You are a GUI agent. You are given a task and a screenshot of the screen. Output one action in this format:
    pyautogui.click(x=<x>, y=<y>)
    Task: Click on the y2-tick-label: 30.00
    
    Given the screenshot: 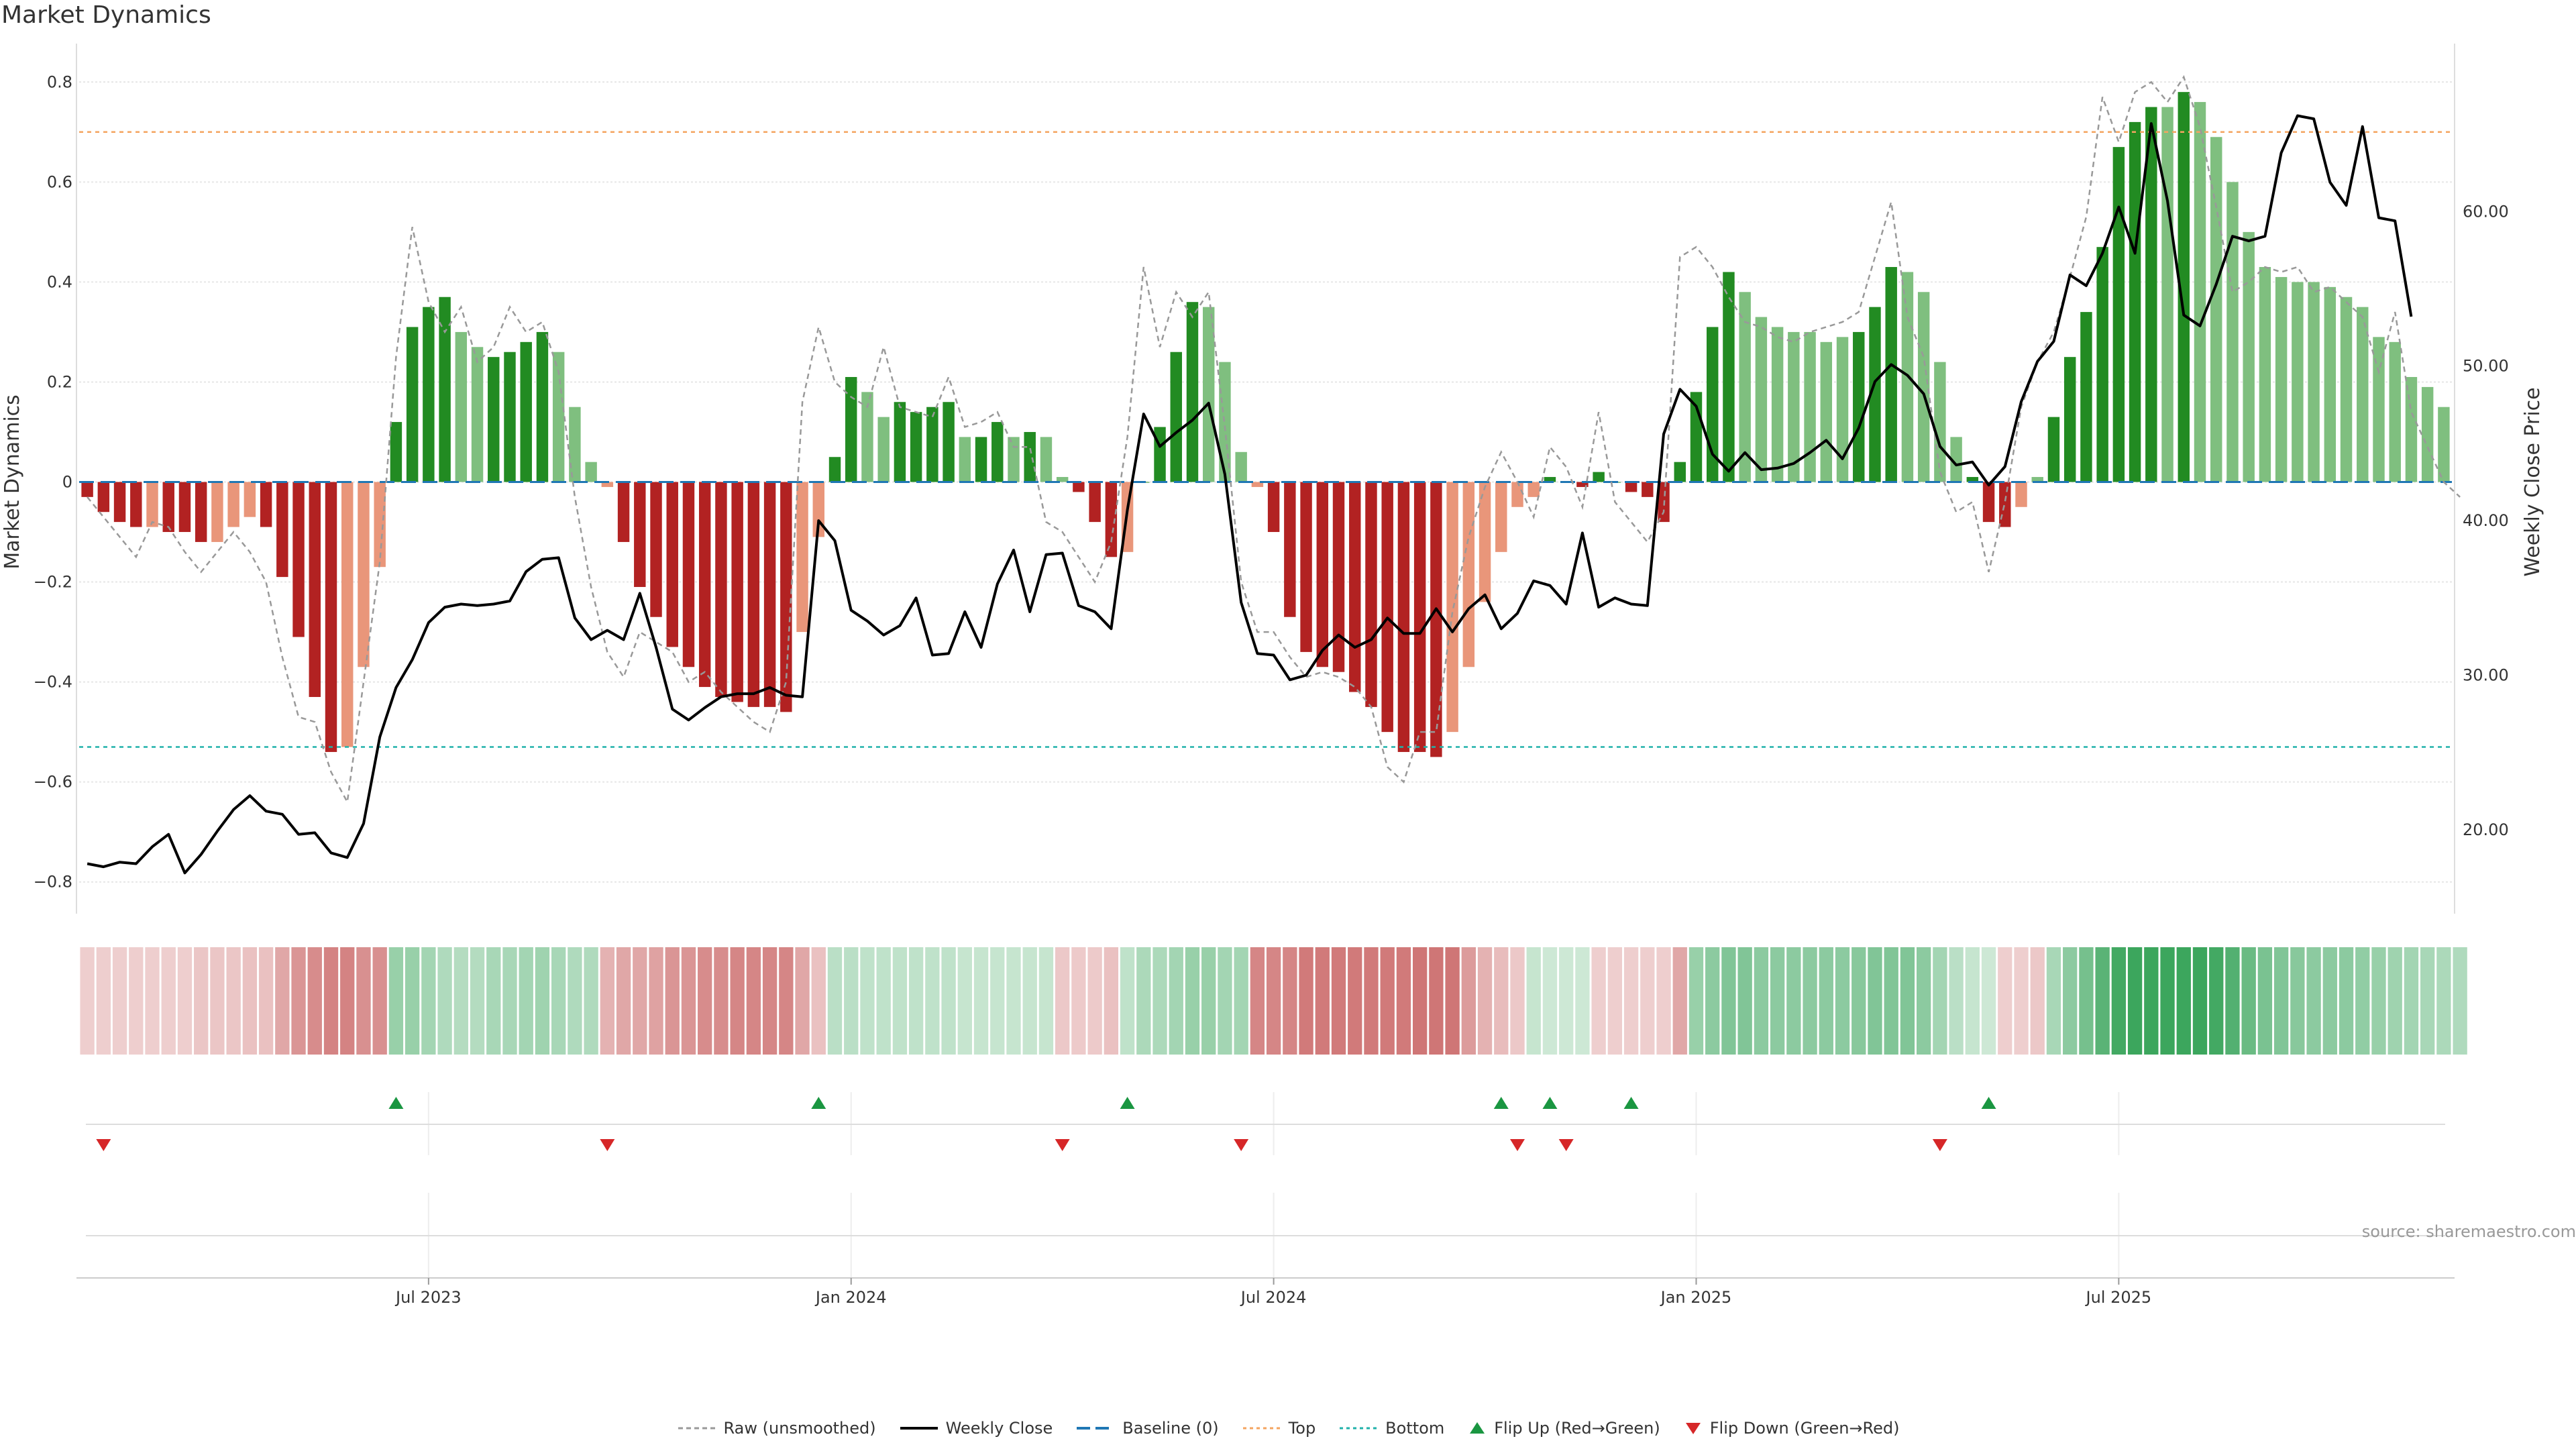 What is the action you would take?
    pyautogui.click(x=2486, y=674)
    